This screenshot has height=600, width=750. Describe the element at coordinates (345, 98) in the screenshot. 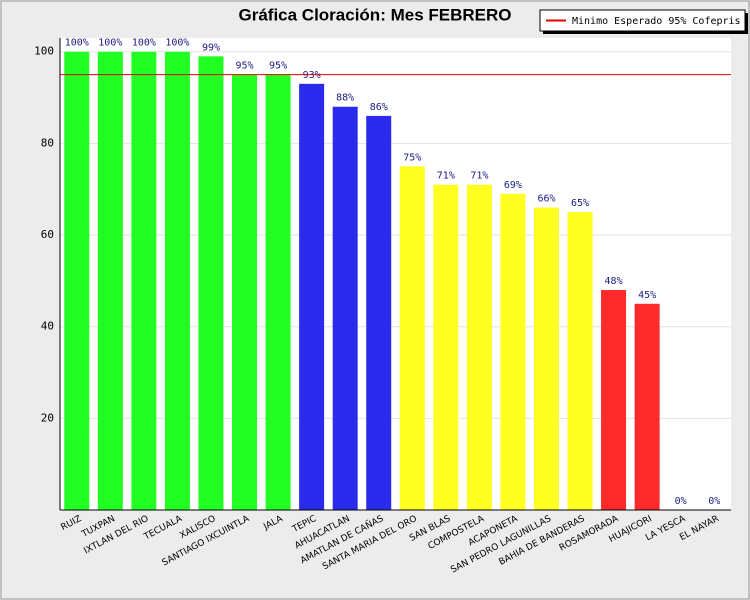

I see `value-label: 88%` at that location.